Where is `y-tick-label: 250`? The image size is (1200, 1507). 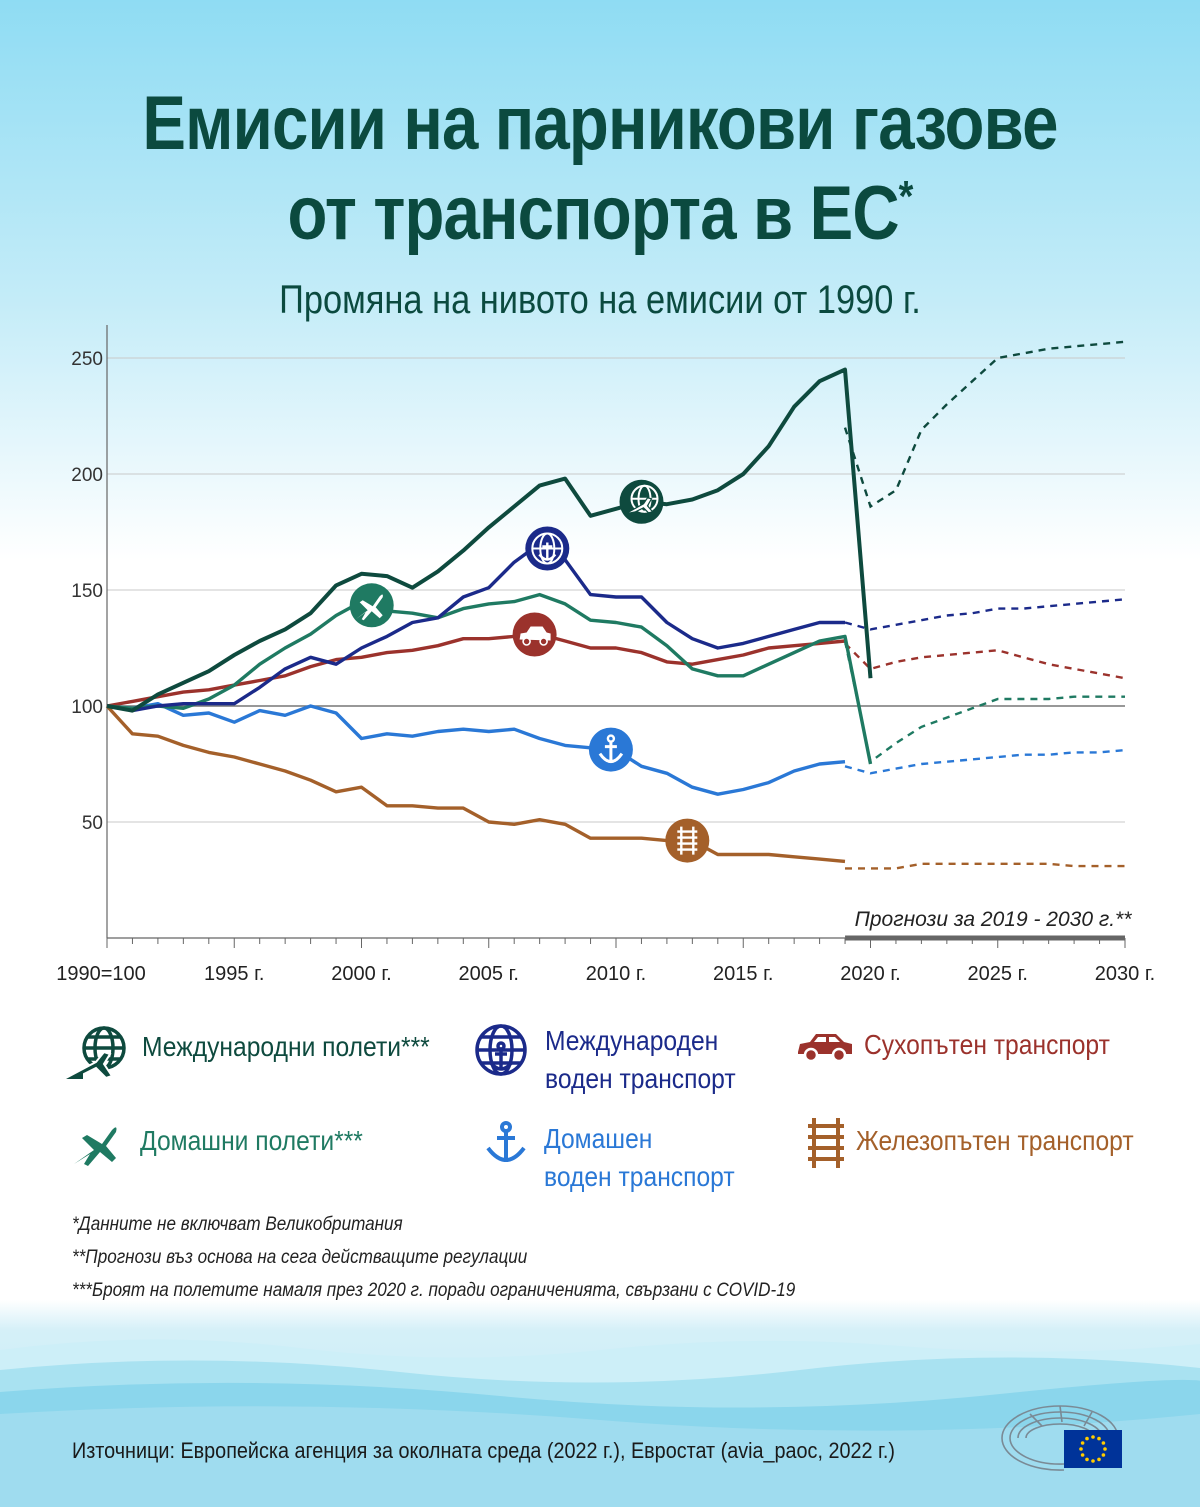 y-tick-label: 250 is located at coordinates (87, 359).